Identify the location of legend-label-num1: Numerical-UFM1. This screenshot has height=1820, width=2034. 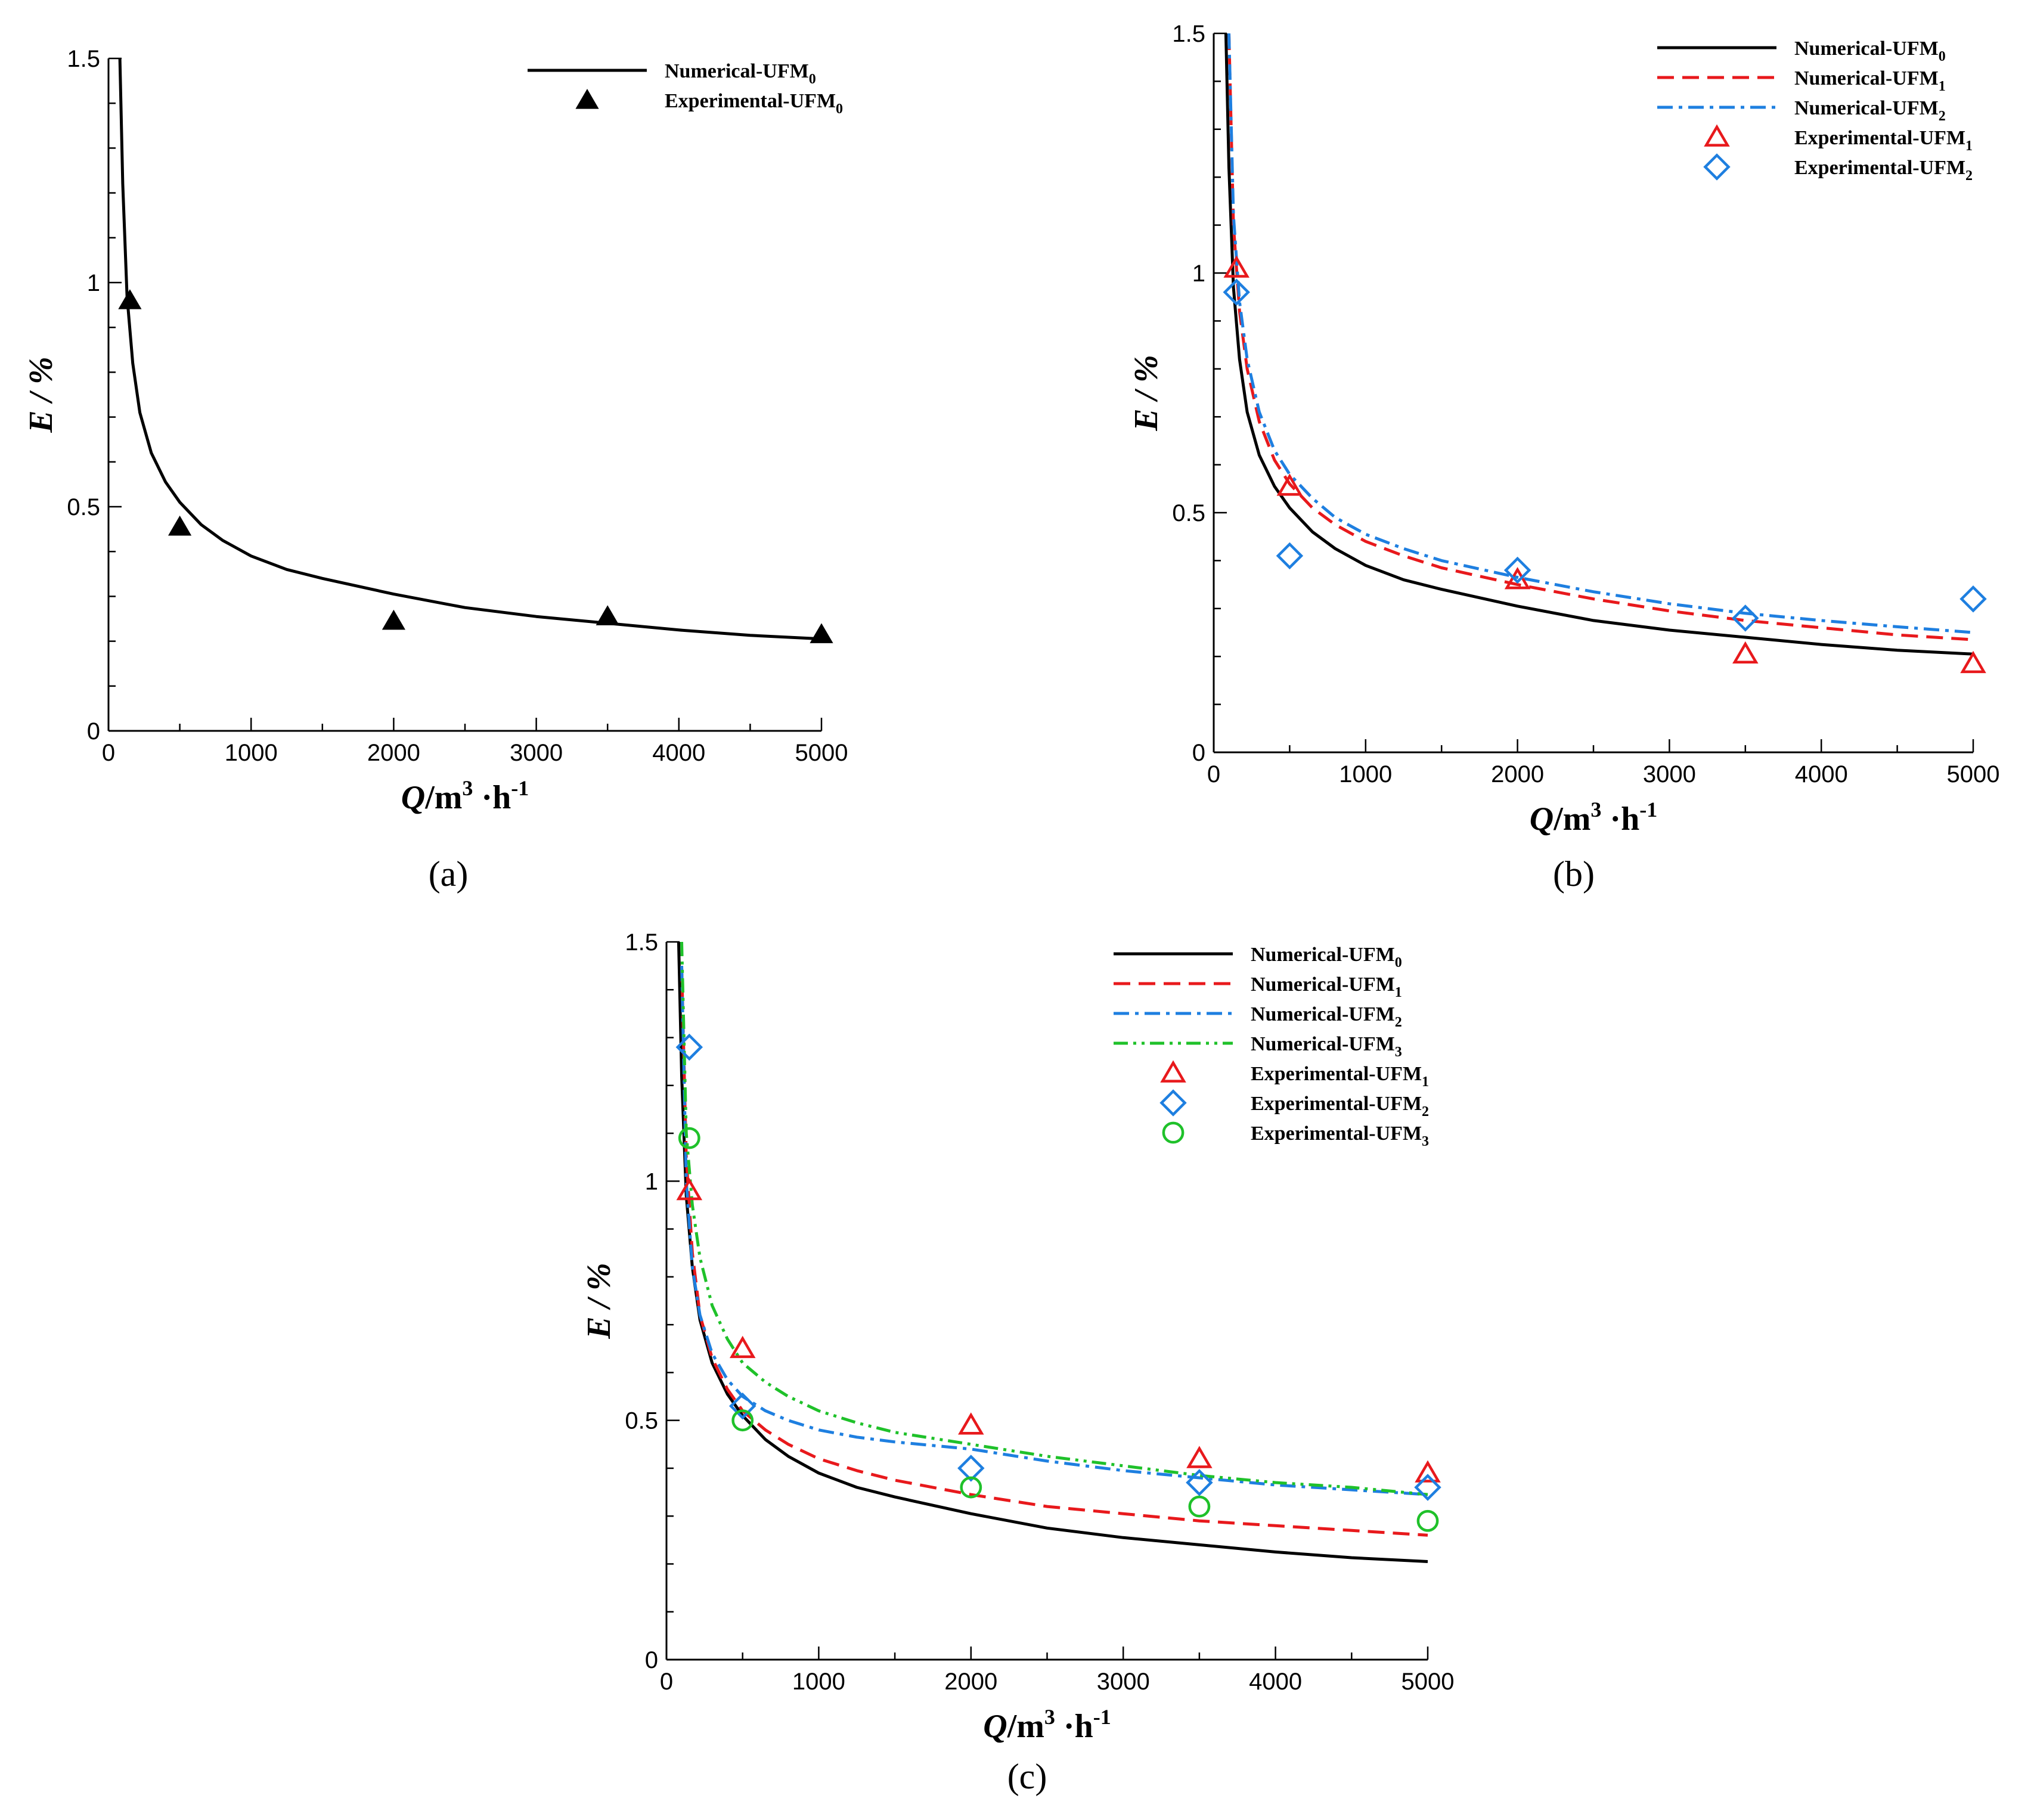
(1870, 81).